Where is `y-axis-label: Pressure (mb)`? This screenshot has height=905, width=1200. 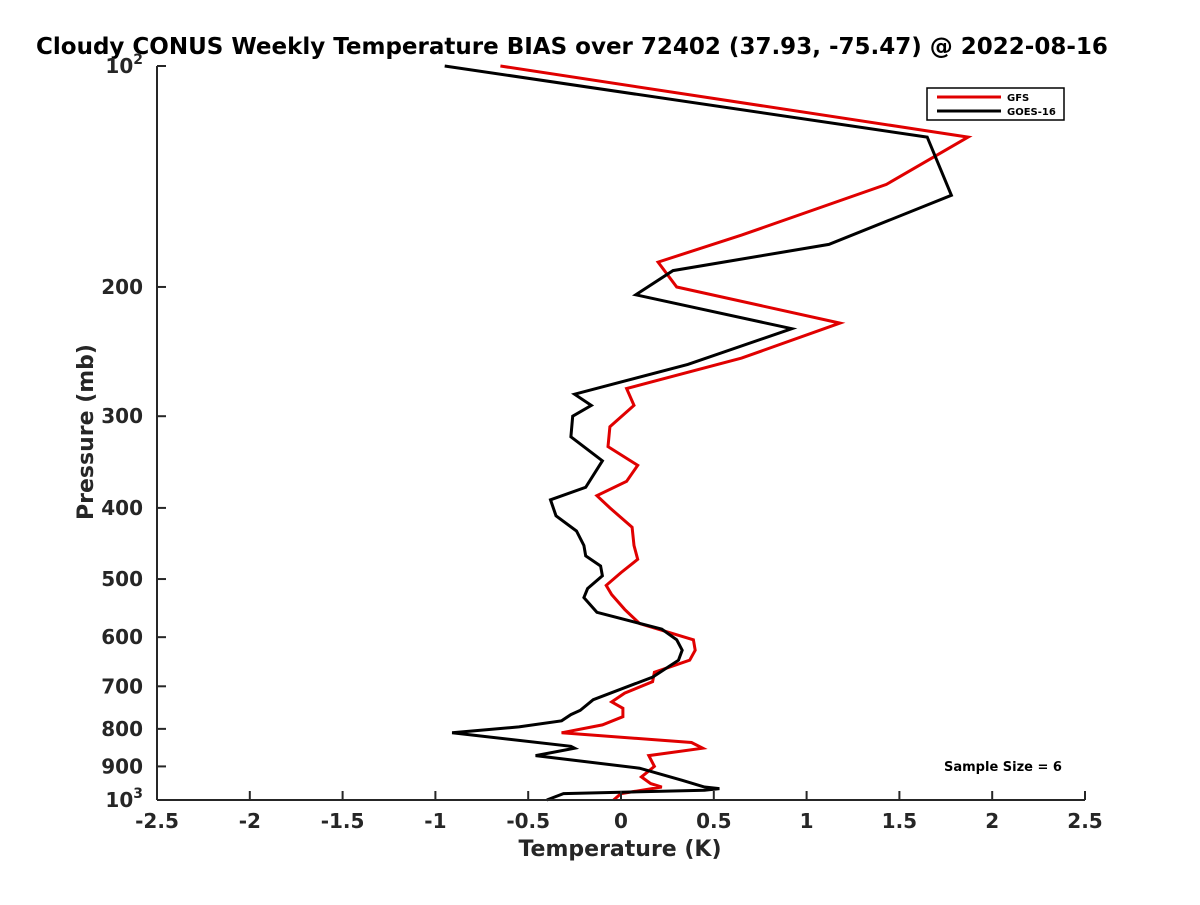 y-axis-label: Pressure (mb) is located at coordinates (86, 432).